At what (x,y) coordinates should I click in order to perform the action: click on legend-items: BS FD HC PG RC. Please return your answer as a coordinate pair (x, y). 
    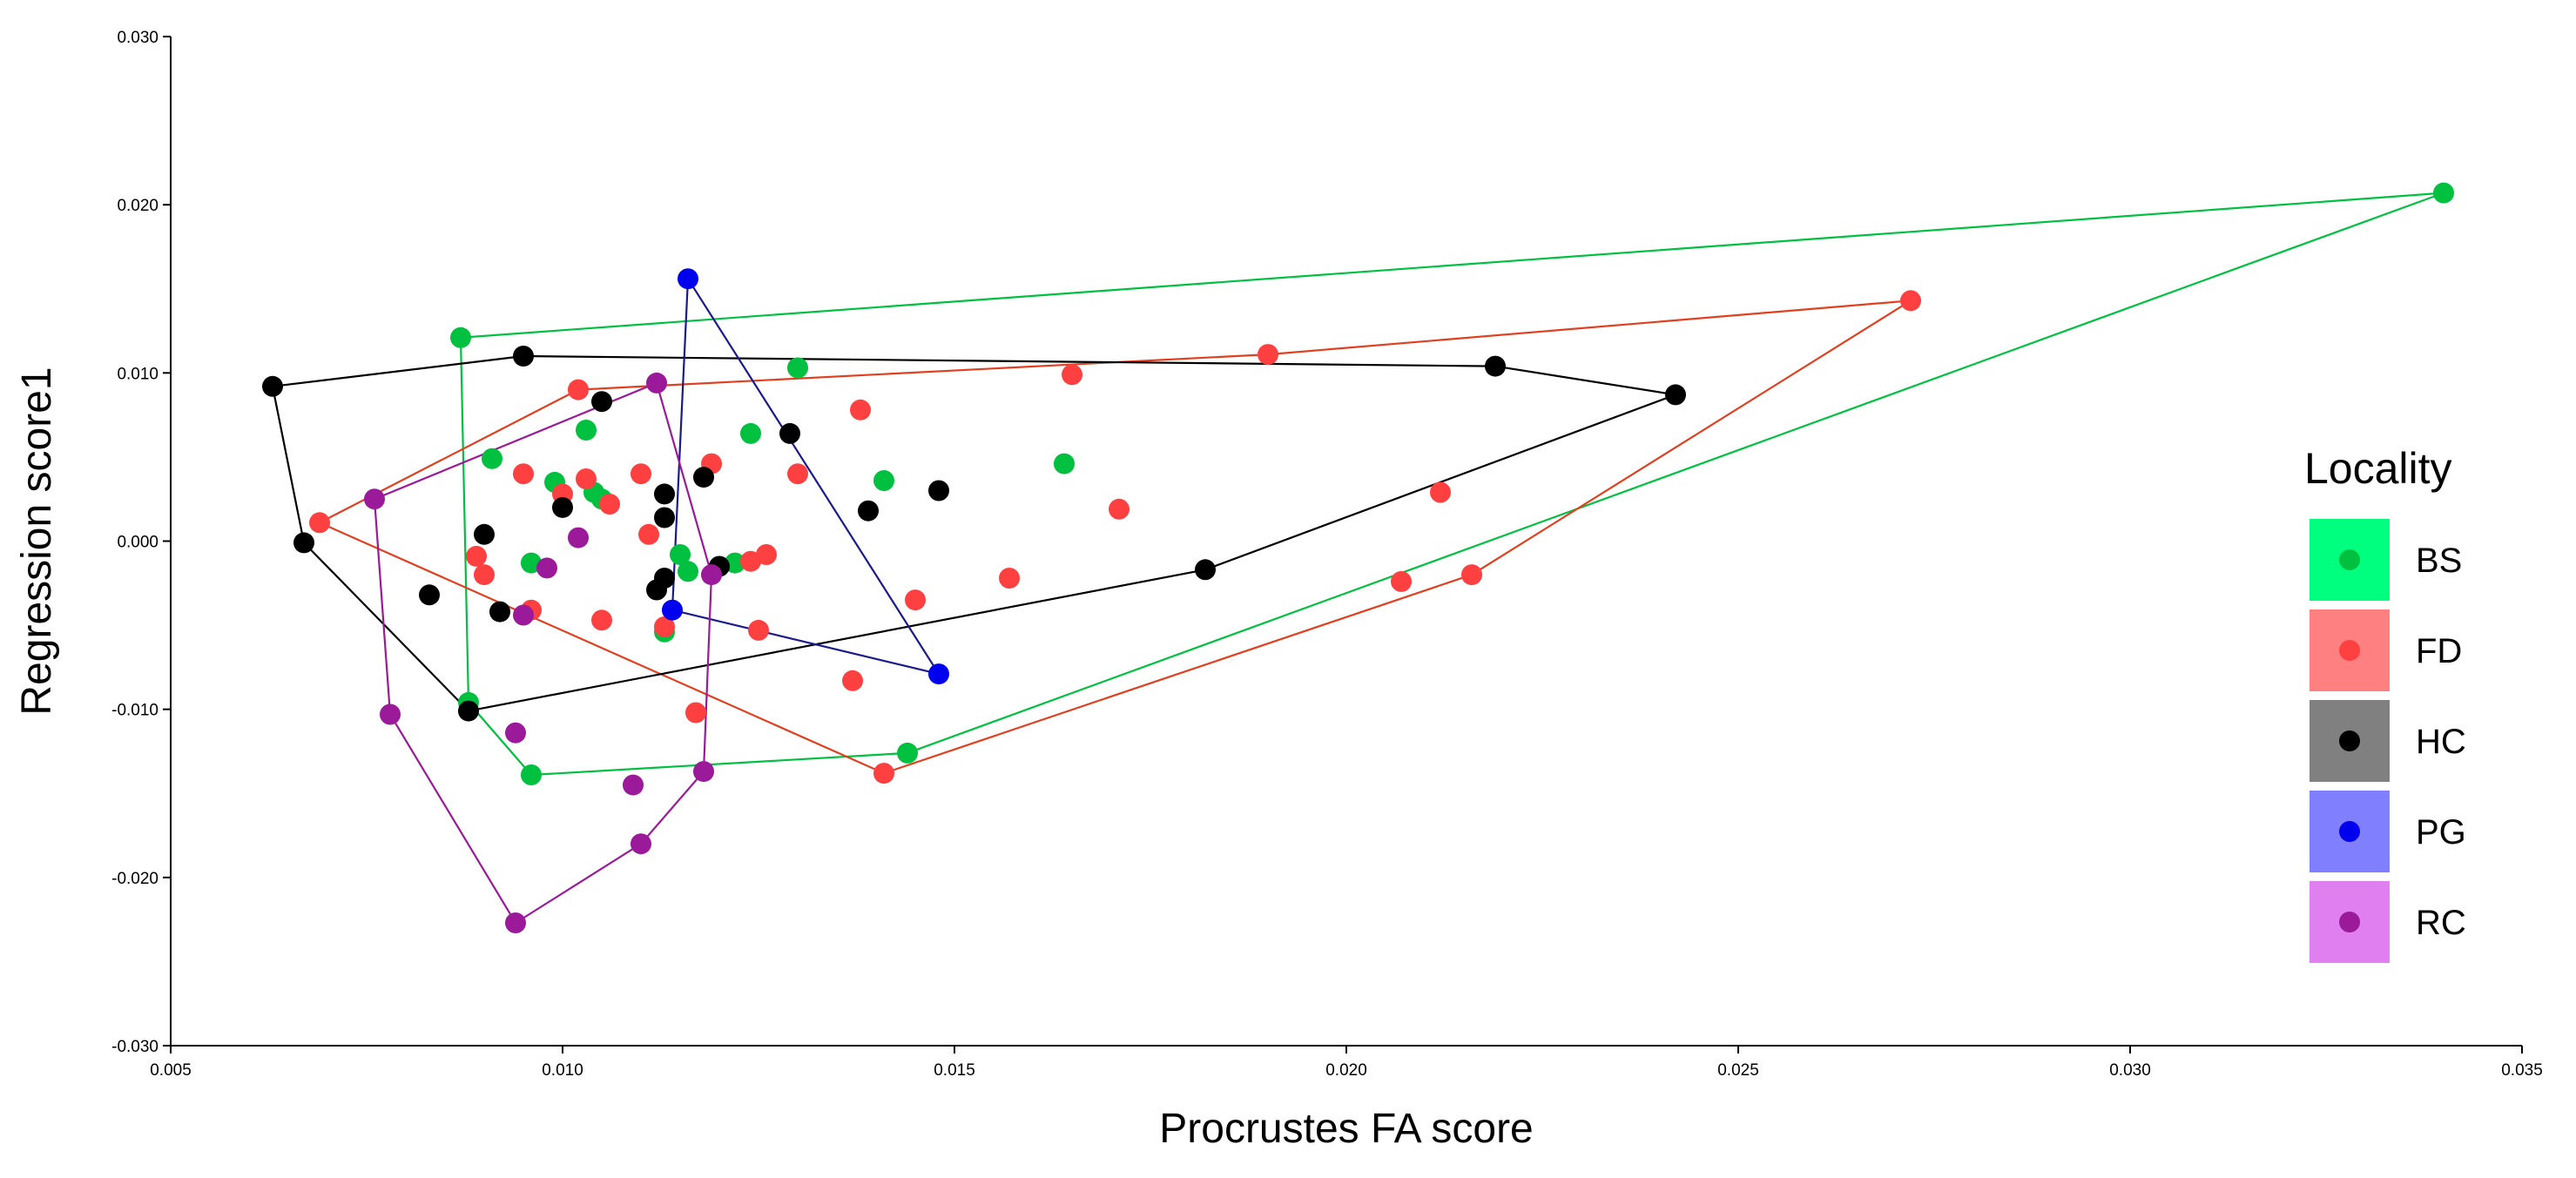
    Looking at the image, I should click on (2388, 741).